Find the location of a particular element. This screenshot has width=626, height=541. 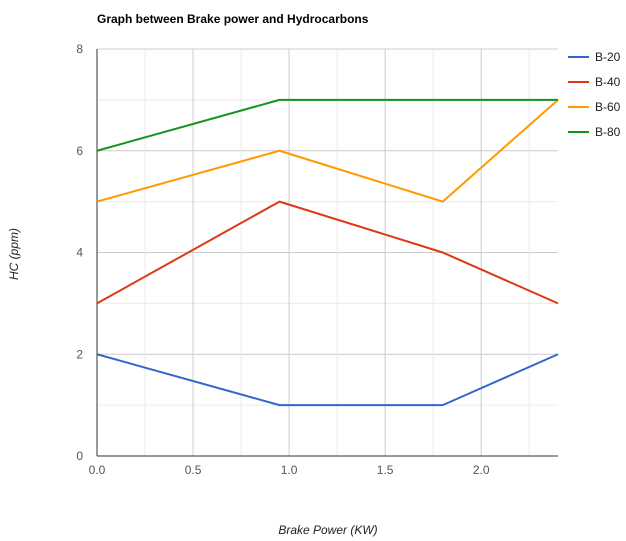

legend-label: B-40 is located at coordinates (608, 82).